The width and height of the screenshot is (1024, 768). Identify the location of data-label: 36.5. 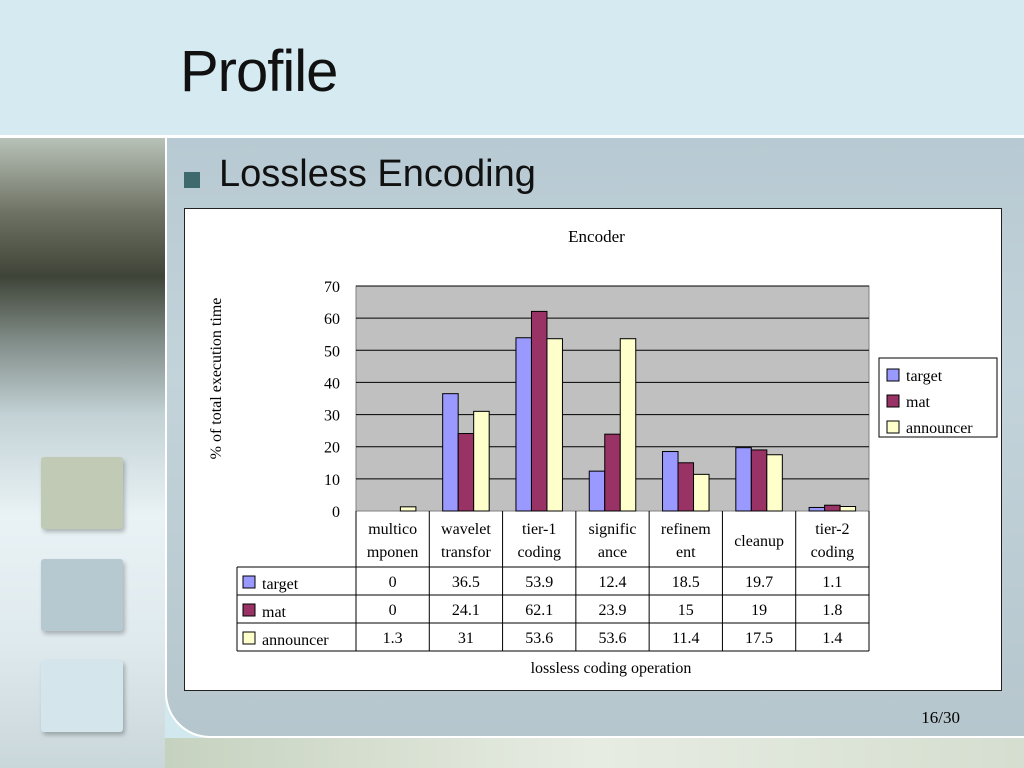
(466, 582).